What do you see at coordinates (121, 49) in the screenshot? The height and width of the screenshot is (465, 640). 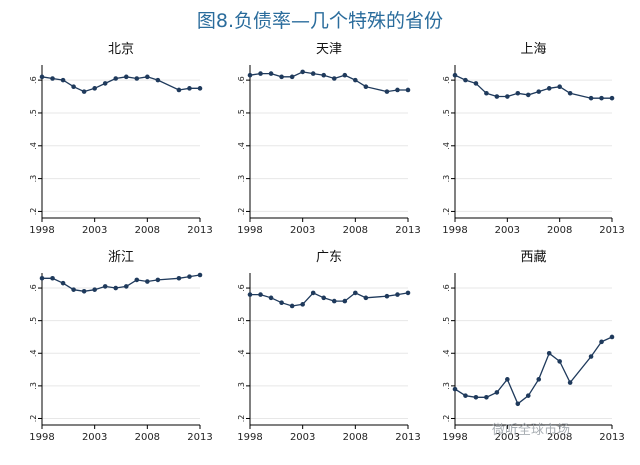 I see `panel-title: 北京` at bounding box center [121, 49].